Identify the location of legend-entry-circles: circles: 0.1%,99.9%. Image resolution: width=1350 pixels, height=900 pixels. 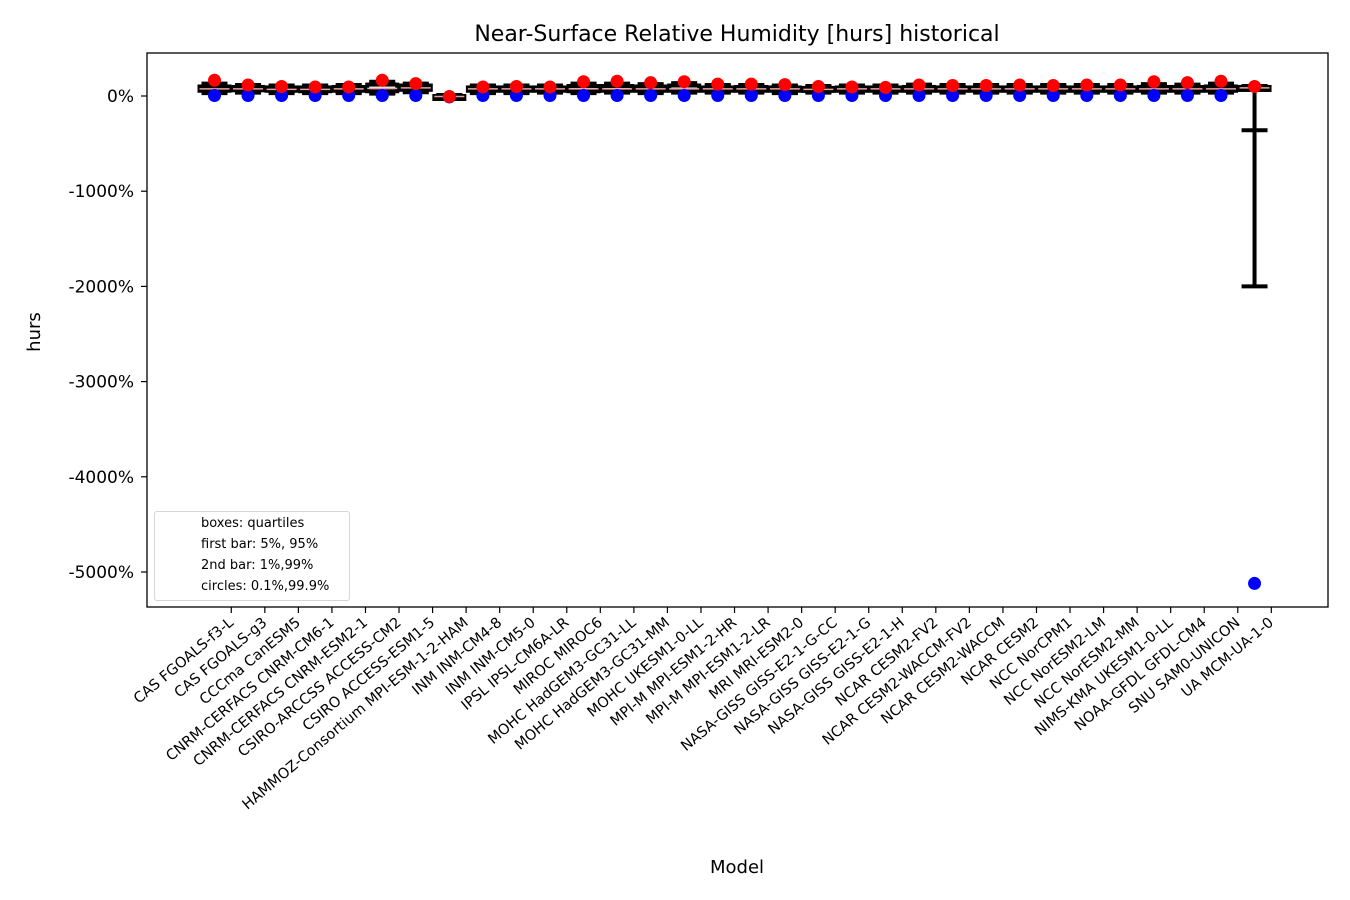
(265, 586).